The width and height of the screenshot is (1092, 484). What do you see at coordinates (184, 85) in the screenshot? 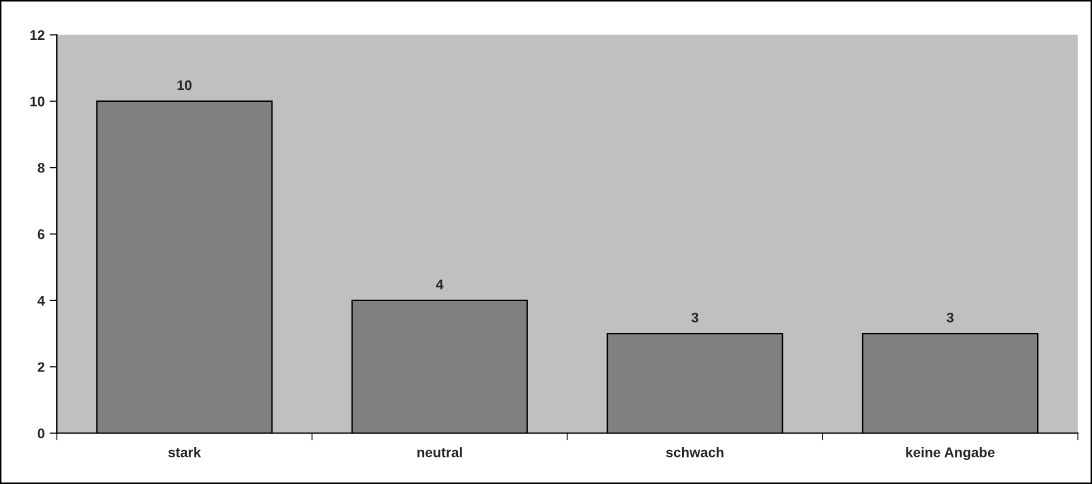
I see `data-label: 10` at bounding box center [184, 85].